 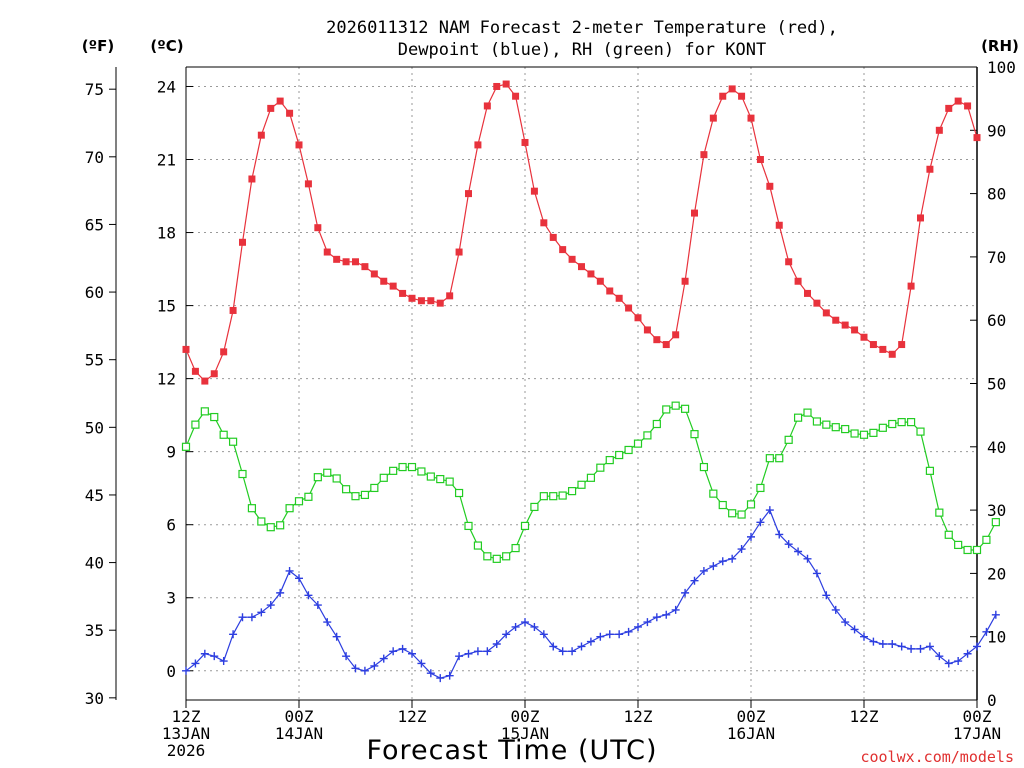 I want to click on fahrenheit-unit-label: (ºF), so click(x=98, y=46).